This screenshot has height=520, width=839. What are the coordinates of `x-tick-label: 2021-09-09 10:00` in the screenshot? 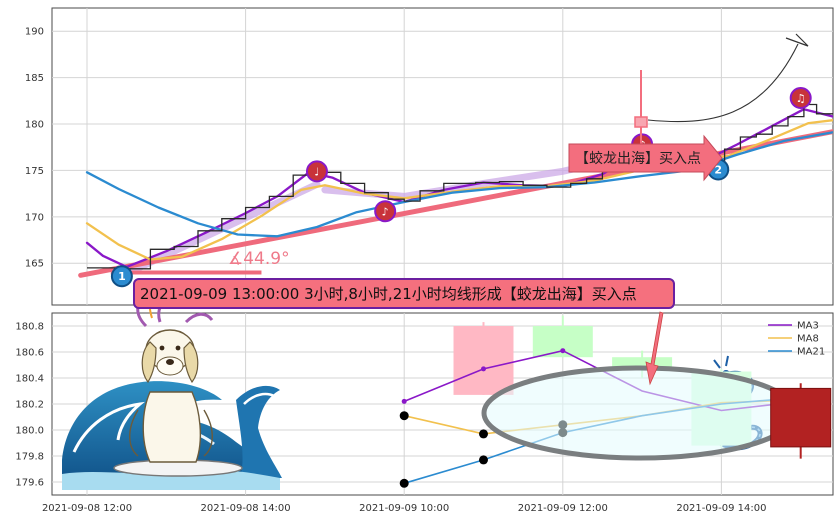 It's located at (404, 508).